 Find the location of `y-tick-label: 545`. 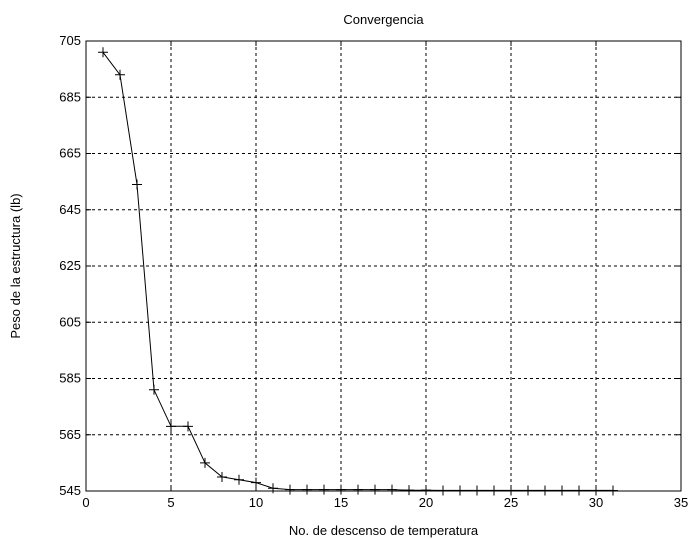

y-tick-label: 545 is located at coordinates (70, 490).